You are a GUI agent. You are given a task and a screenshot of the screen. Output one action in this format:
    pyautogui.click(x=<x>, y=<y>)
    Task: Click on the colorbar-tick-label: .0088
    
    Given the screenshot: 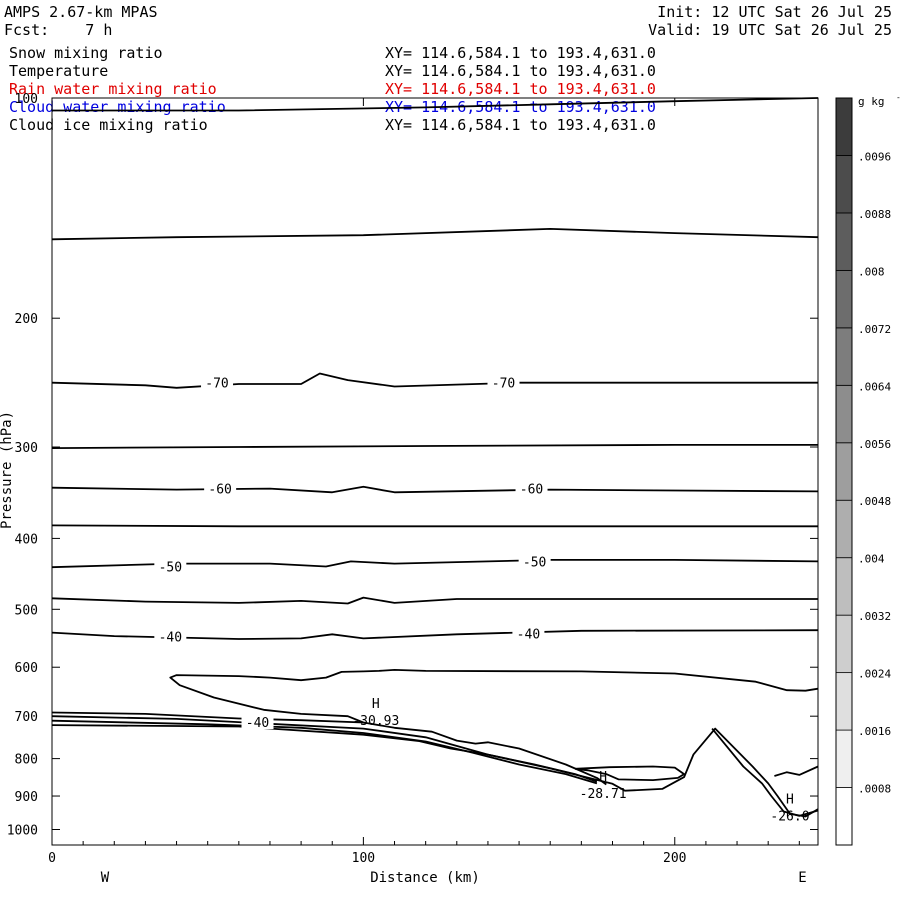 What is the action you would take?
    pyautogui.click(x=874, y=214)
    